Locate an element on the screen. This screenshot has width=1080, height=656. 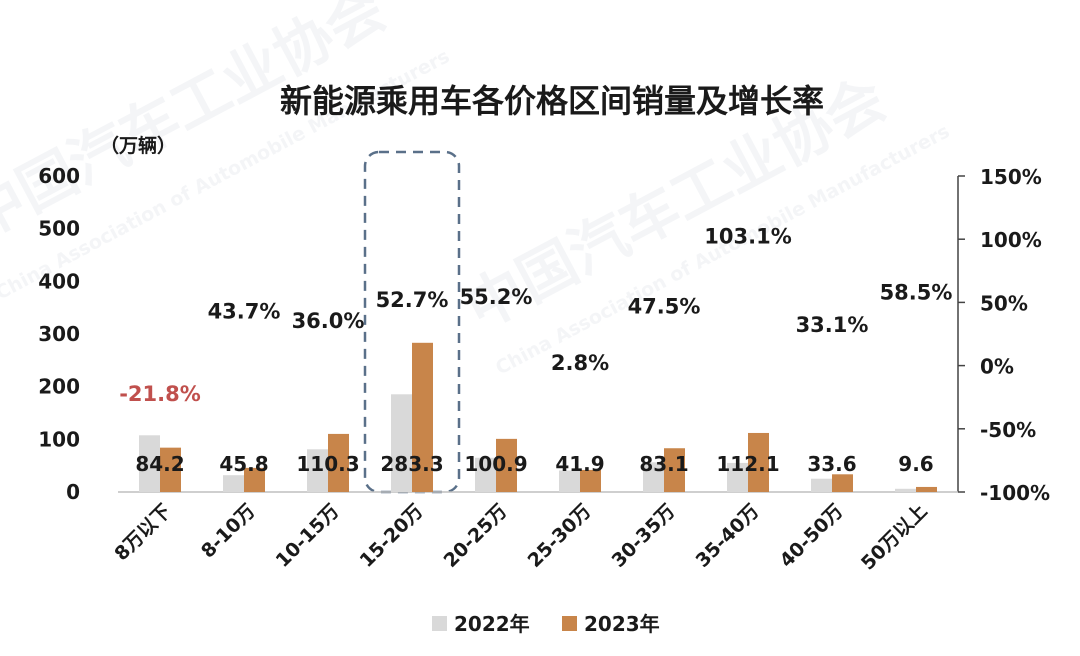
bar-2022年-40-50万 is located at coordinates (821, 485).